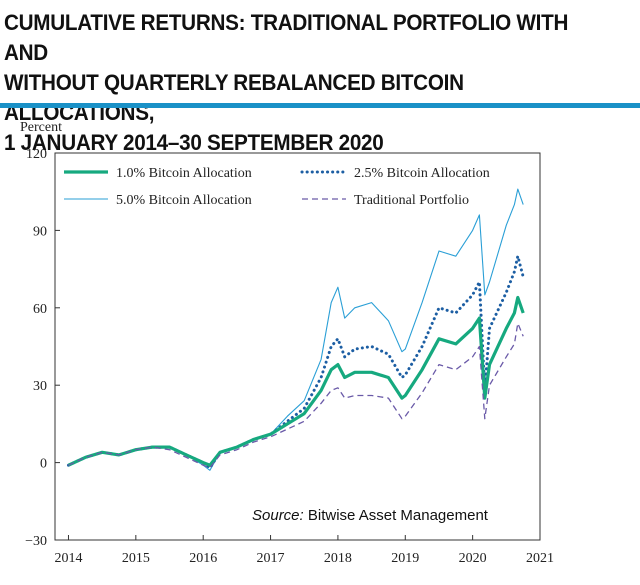 Image resolution: width=640 pixels, height=585 pixels. What do you see at coordinates (411, 200) in the screenshot?
I see `legend-label-traditional: Traditional Portfolio` at bounding box center [411, 200].